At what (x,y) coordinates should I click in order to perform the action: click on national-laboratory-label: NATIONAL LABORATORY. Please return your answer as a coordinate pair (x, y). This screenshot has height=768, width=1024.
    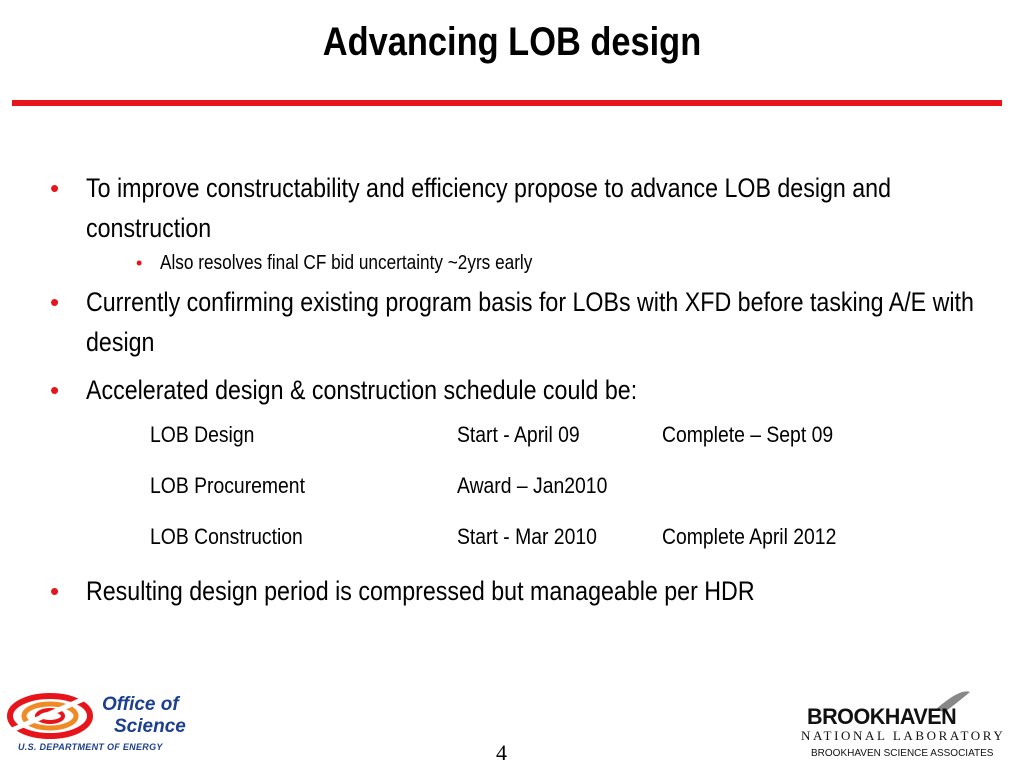
    Looking at the image, I should click on (903, 735).